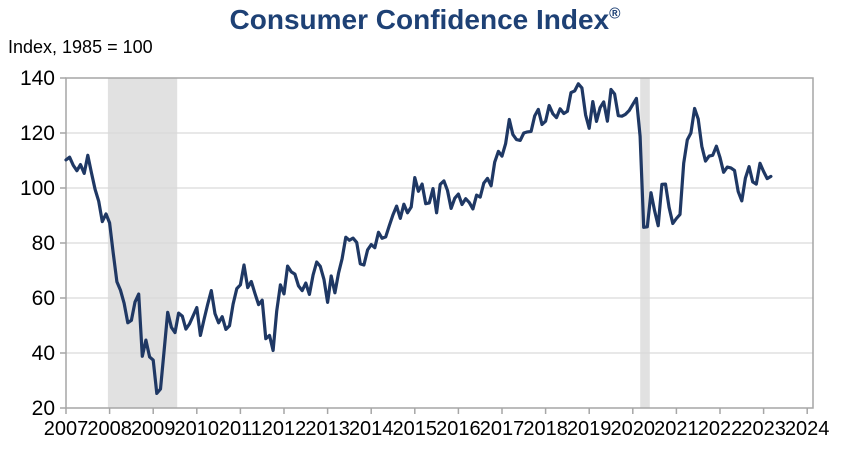 This screenshot has width=850, height=450. I want to click on y-tick-label: 20, so click(43, 408).